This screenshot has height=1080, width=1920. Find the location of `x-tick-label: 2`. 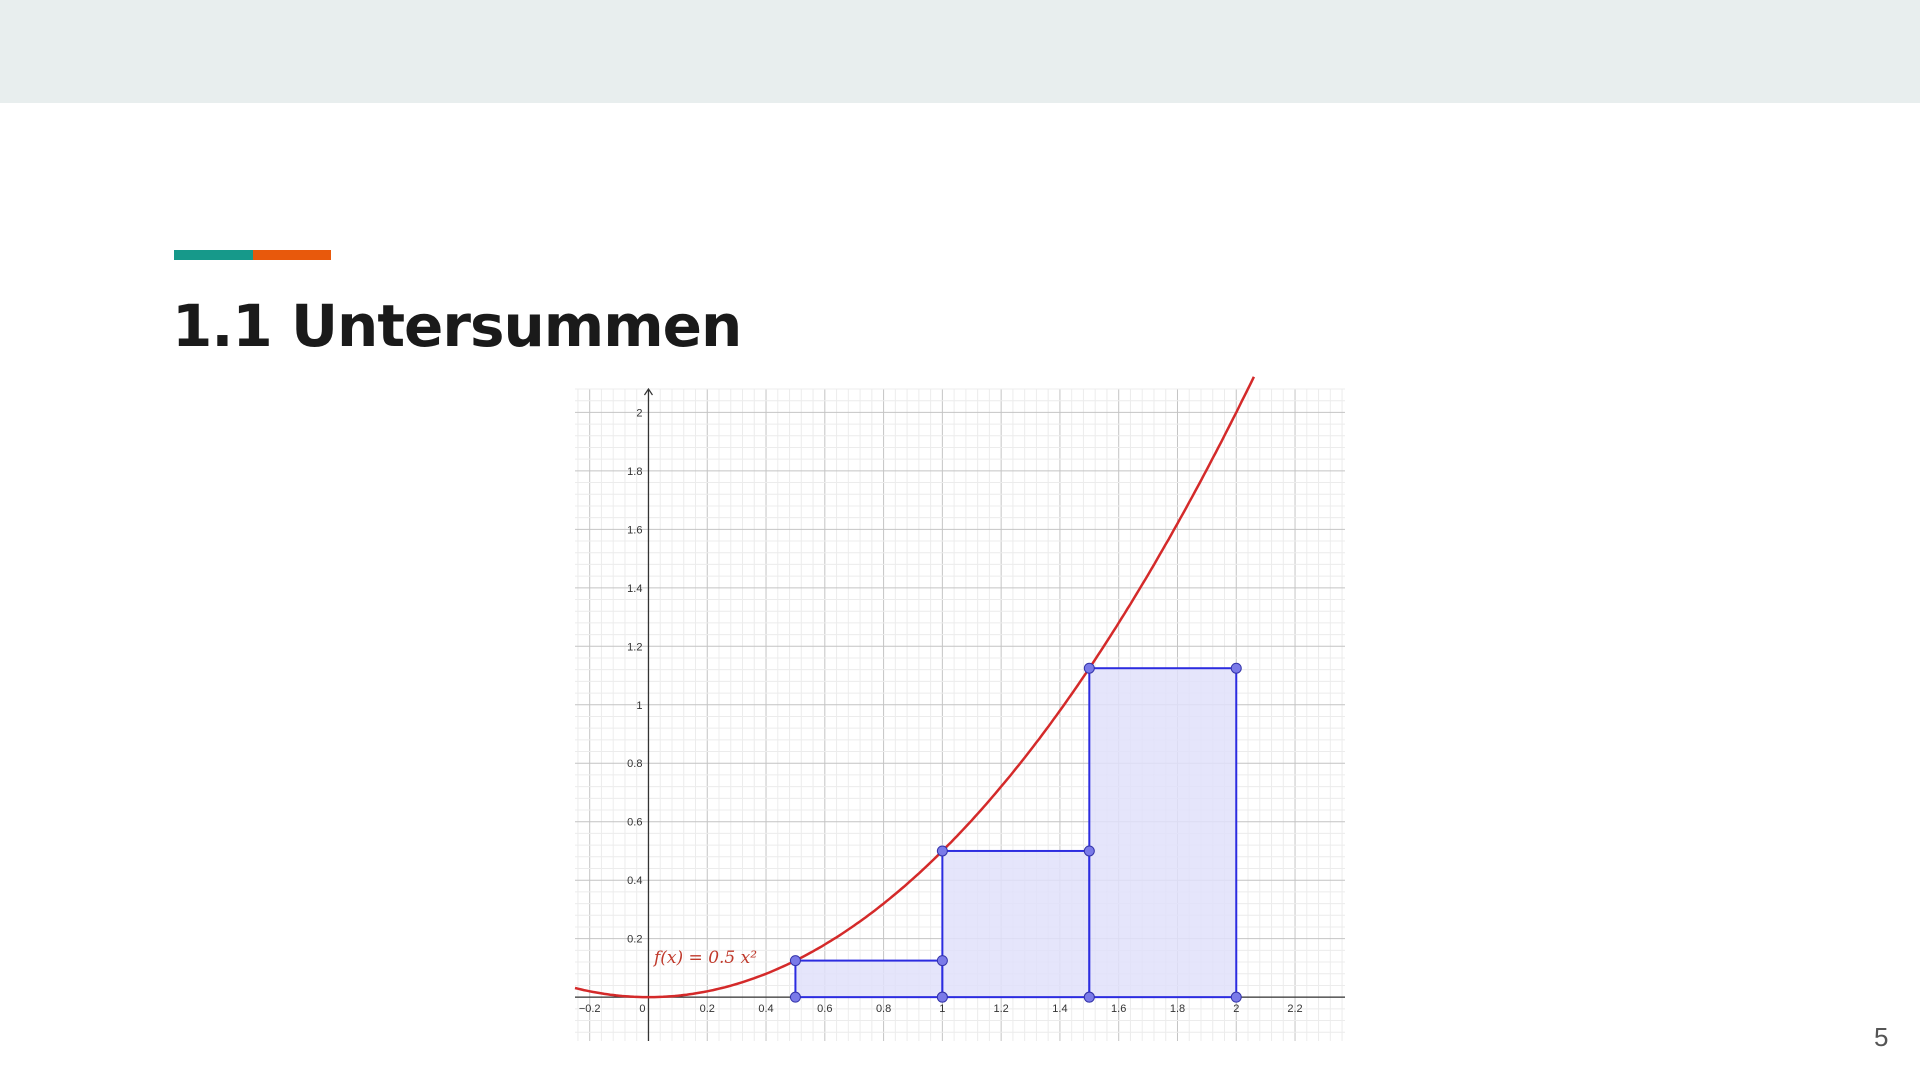

x-tick-label: 2 is located at coordinates (1236, 1009).